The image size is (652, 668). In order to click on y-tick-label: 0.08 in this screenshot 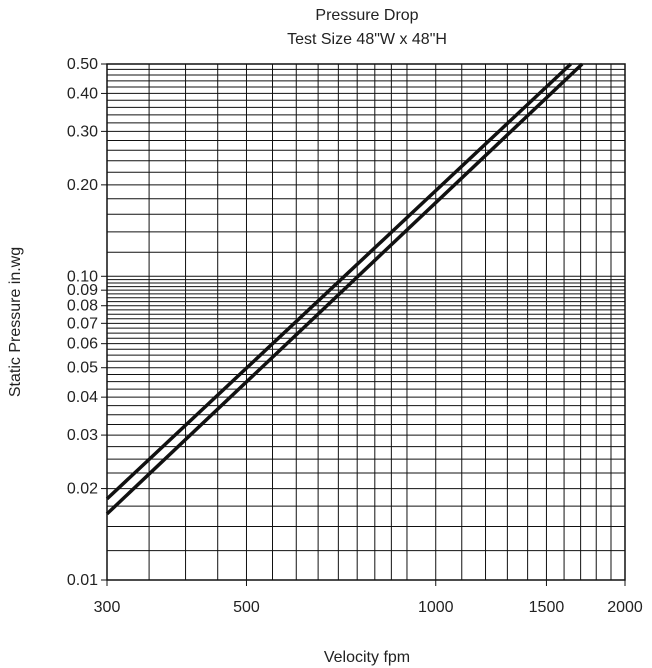, I will do `click(82, 306)`.